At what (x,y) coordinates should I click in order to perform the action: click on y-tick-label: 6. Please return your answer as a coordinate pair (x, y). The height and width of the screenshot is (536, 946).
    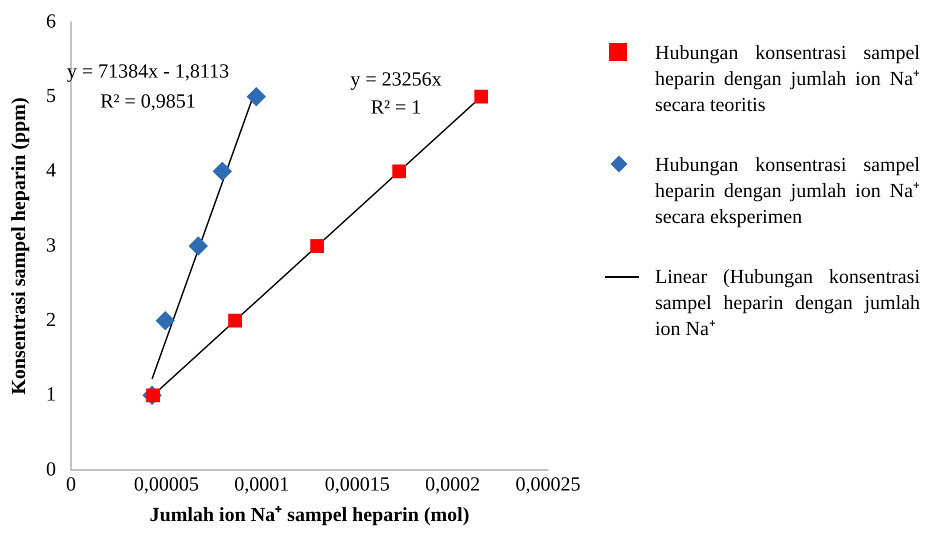
    Looking at the image, I should click on (51, 21).